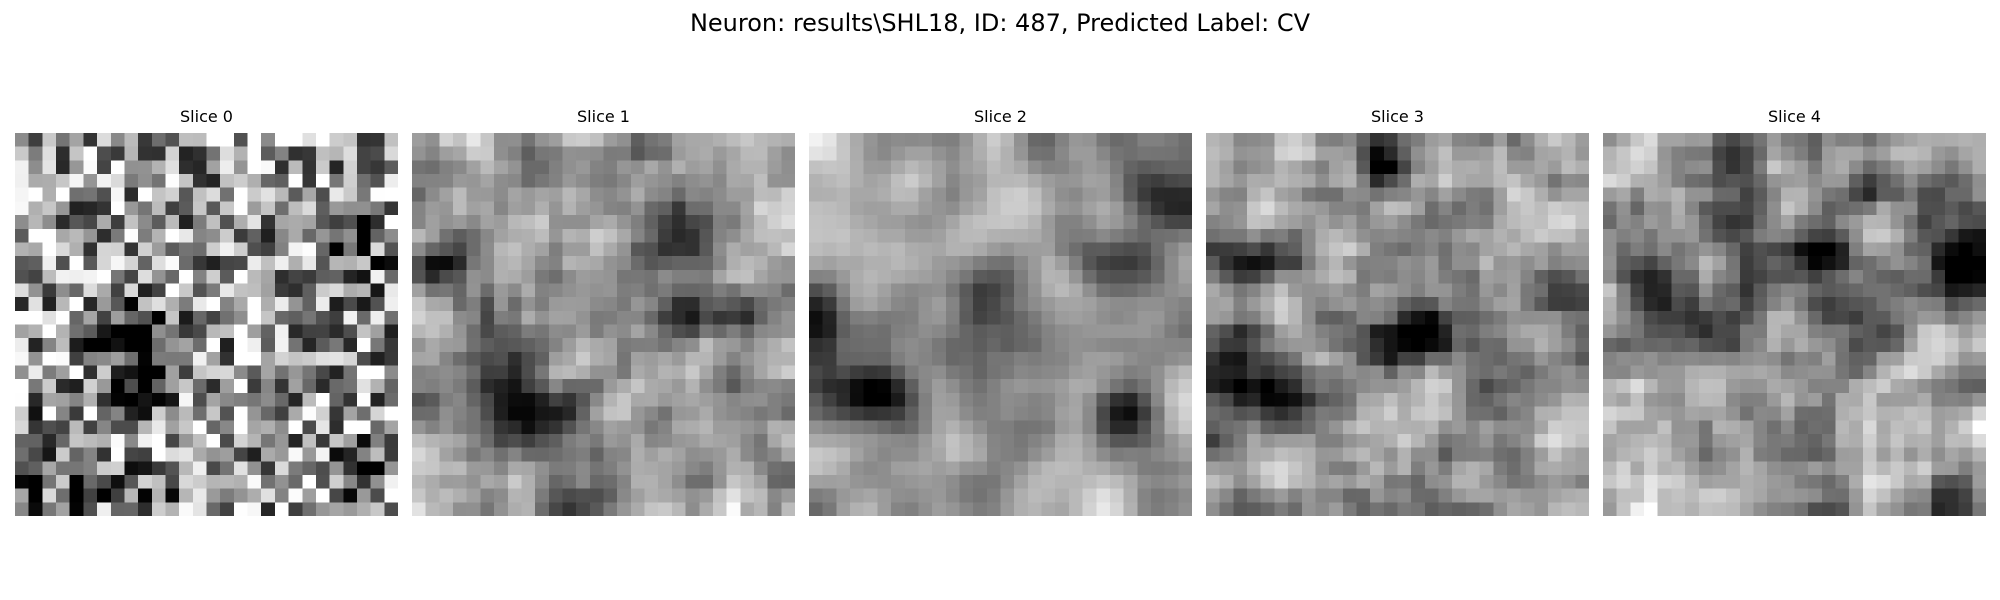  I want to click on slice-panel-1: Slice 1, so click(603, 311).